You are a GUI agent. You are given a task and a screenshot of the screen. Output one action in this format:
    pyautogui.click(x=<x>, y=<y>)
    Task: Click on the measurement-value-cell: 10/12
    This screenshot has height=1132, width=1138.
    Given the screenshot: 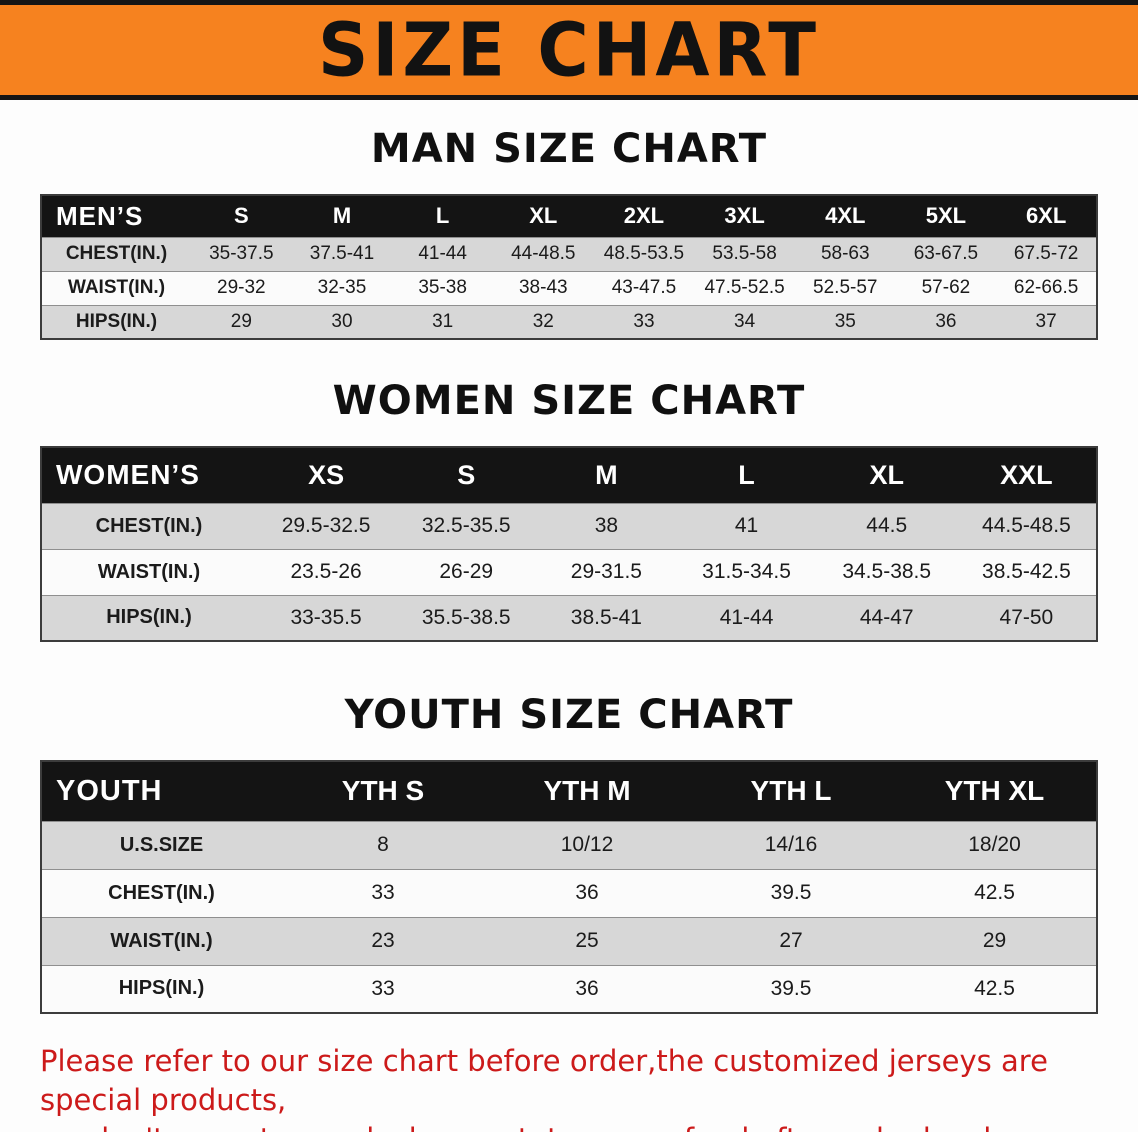 What is the action you would take?
    pyautogui.click(x=587, y=844)
    